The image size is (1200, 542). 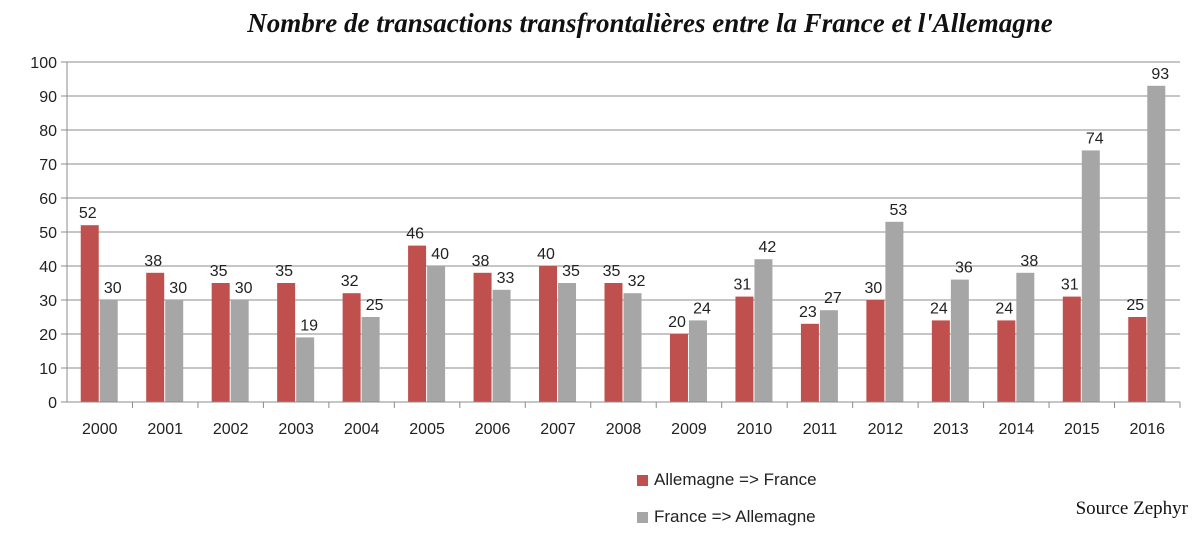 What do you see at coordinates (52, 403) in the screenshot?
I see `y-tick-label: 0` at bounding box center [52, 403].